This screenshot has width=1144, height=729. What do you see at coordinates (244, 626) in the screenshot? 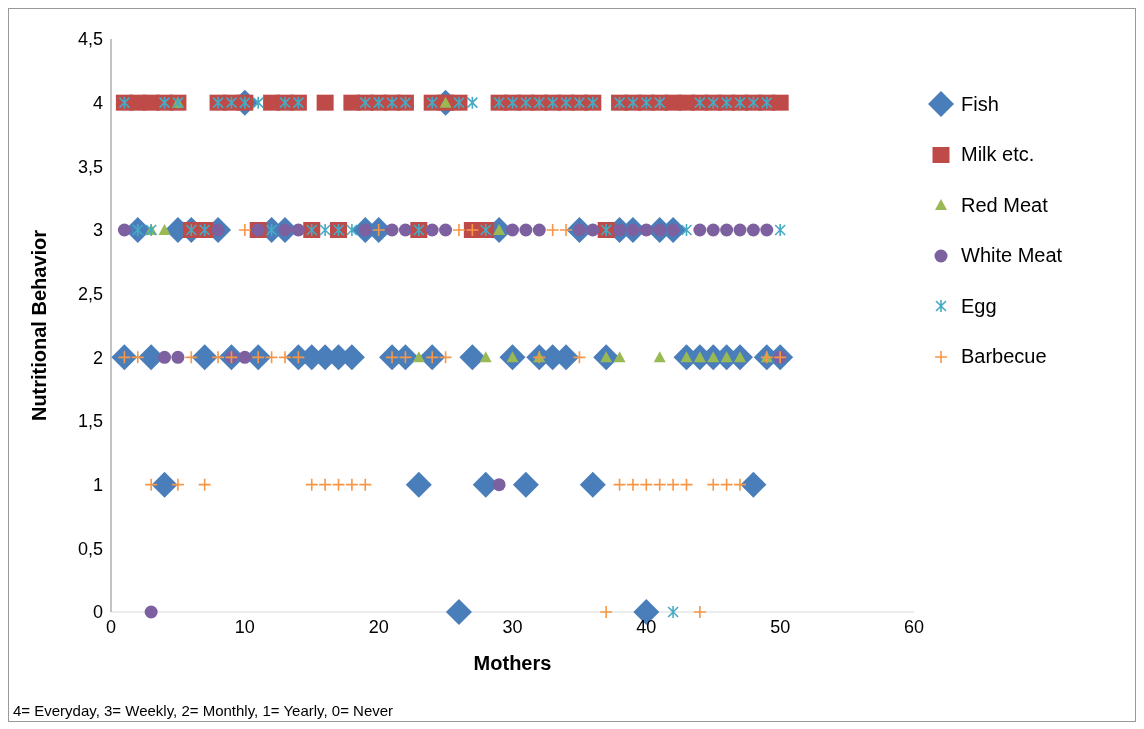
I see `x-tick-label: 10` at bounding box center [244, 626].